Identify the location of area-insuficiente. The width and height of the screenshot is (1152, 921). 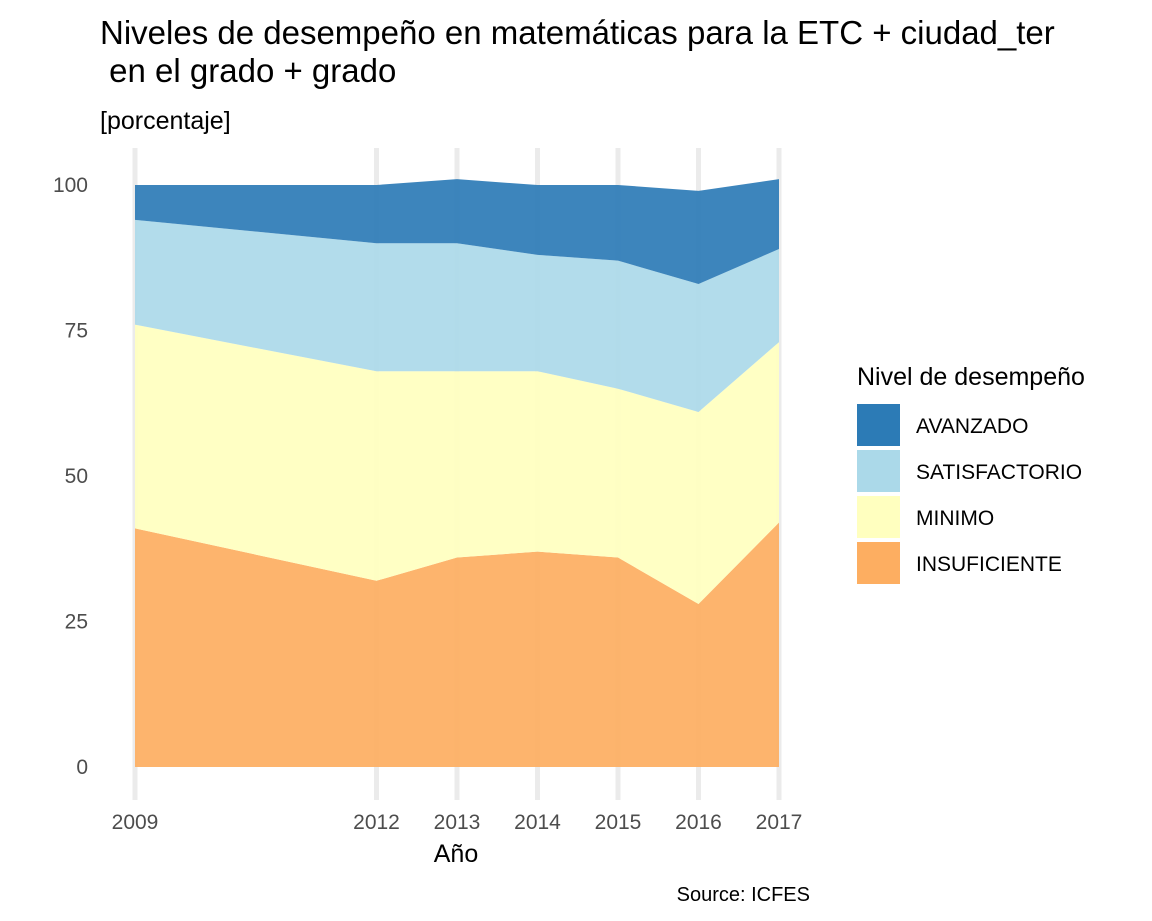
(457, 644).